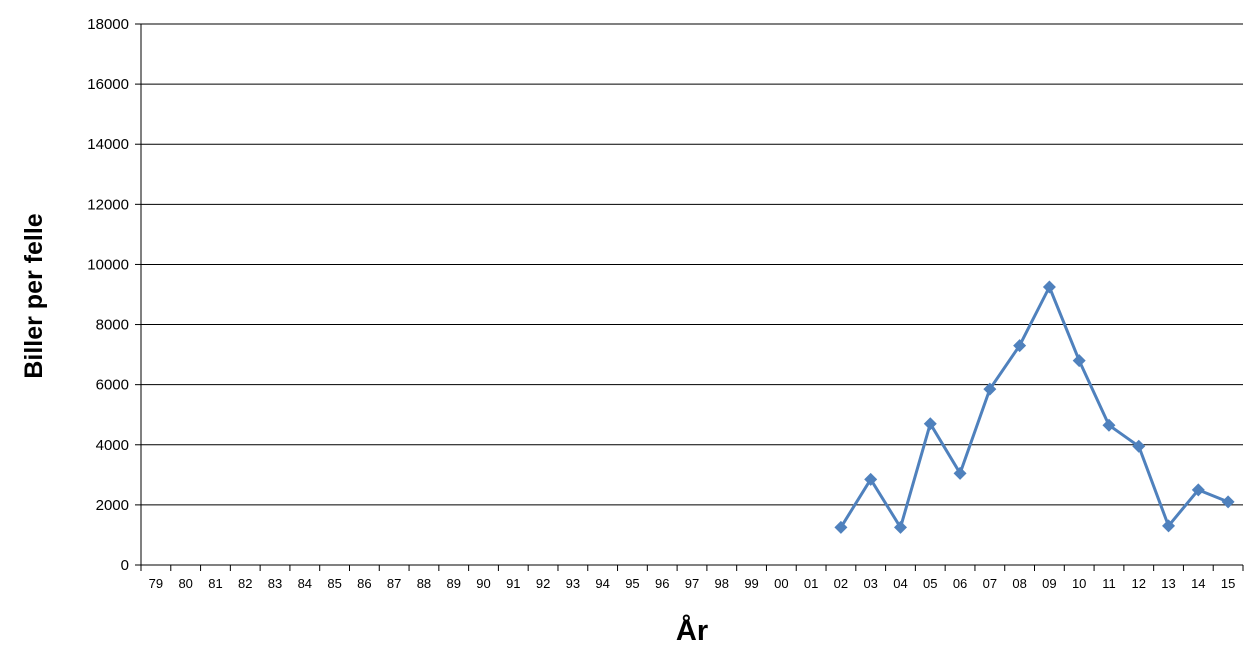 Image resolution: width=1247 pixels, height=648 pixels. What do you see at coordinates (108, 24) in the screenshot?
I see `y-tick-label: 18000` at bounding box center [108, 24].